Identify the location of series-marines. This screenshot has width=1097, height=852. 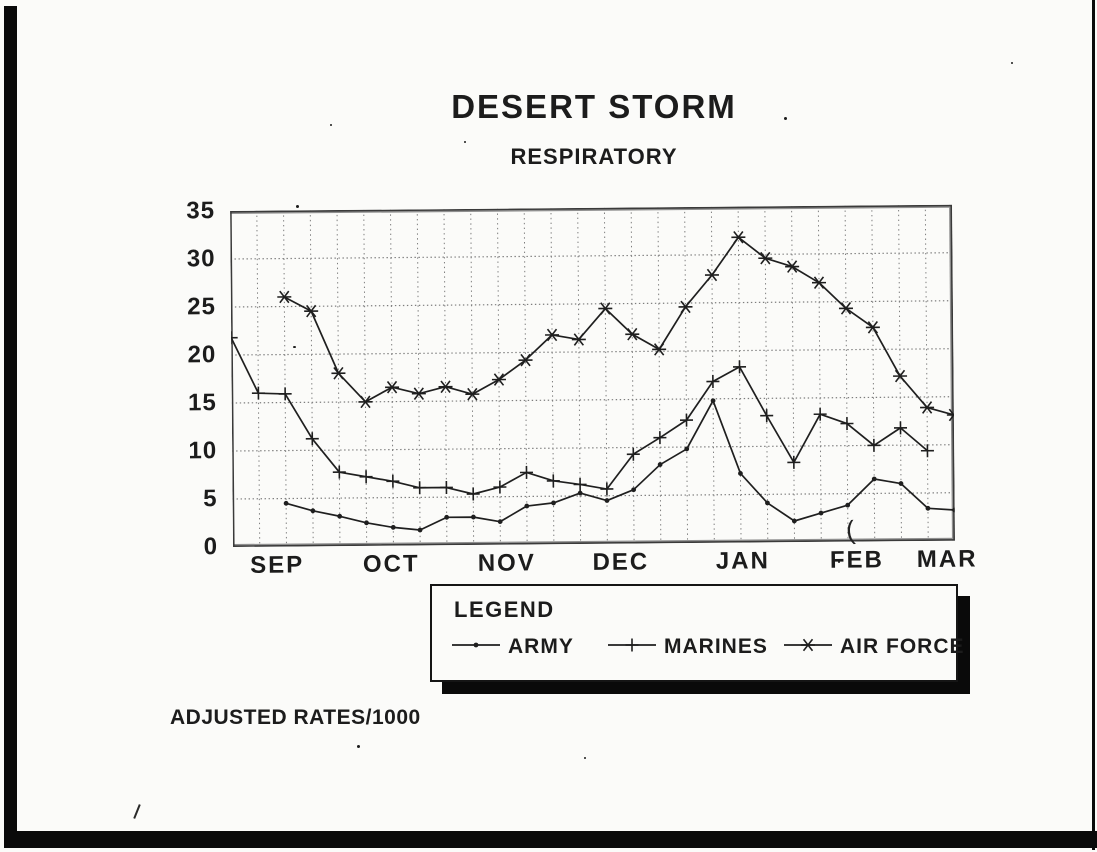
(582, 414).